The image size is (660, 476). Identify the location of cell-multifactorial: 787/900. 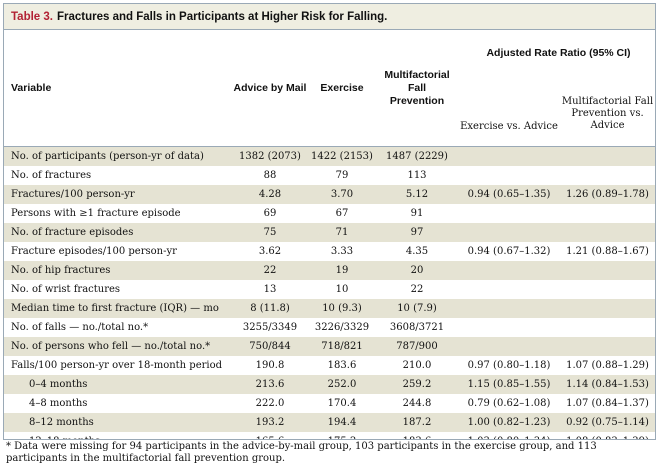
(417, 346).